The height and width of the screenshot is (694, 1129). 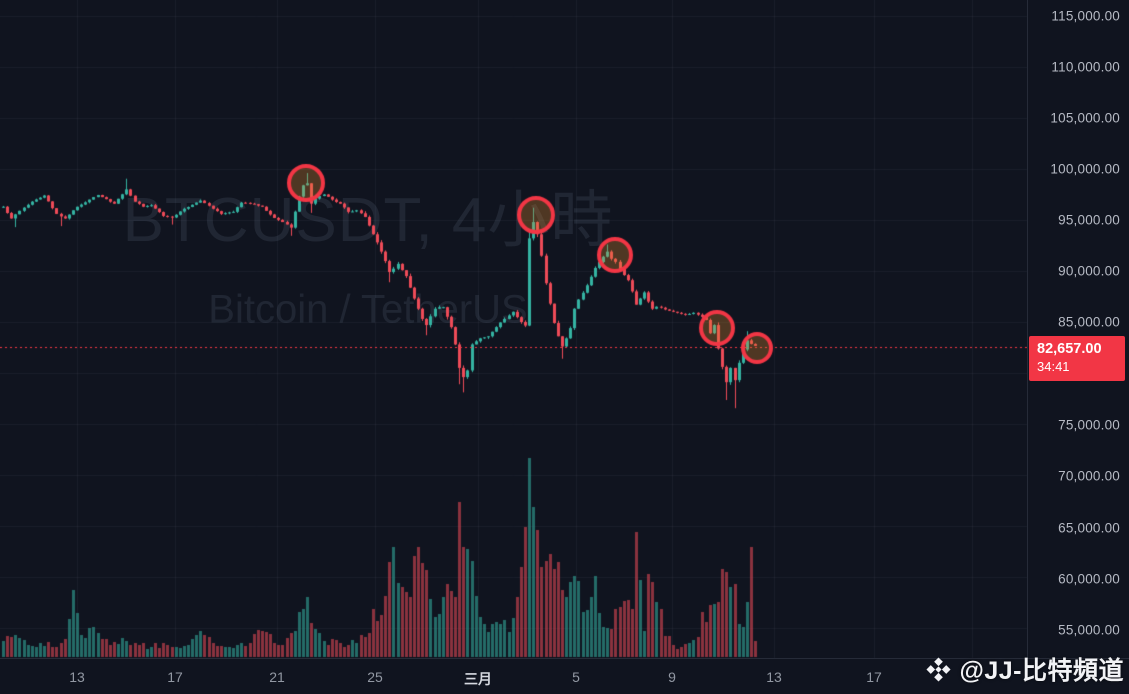 What do you see at coordinates (576, 677) in the screenshot?
I see `time-axis-label: 5` at bounding box center [576, 677].